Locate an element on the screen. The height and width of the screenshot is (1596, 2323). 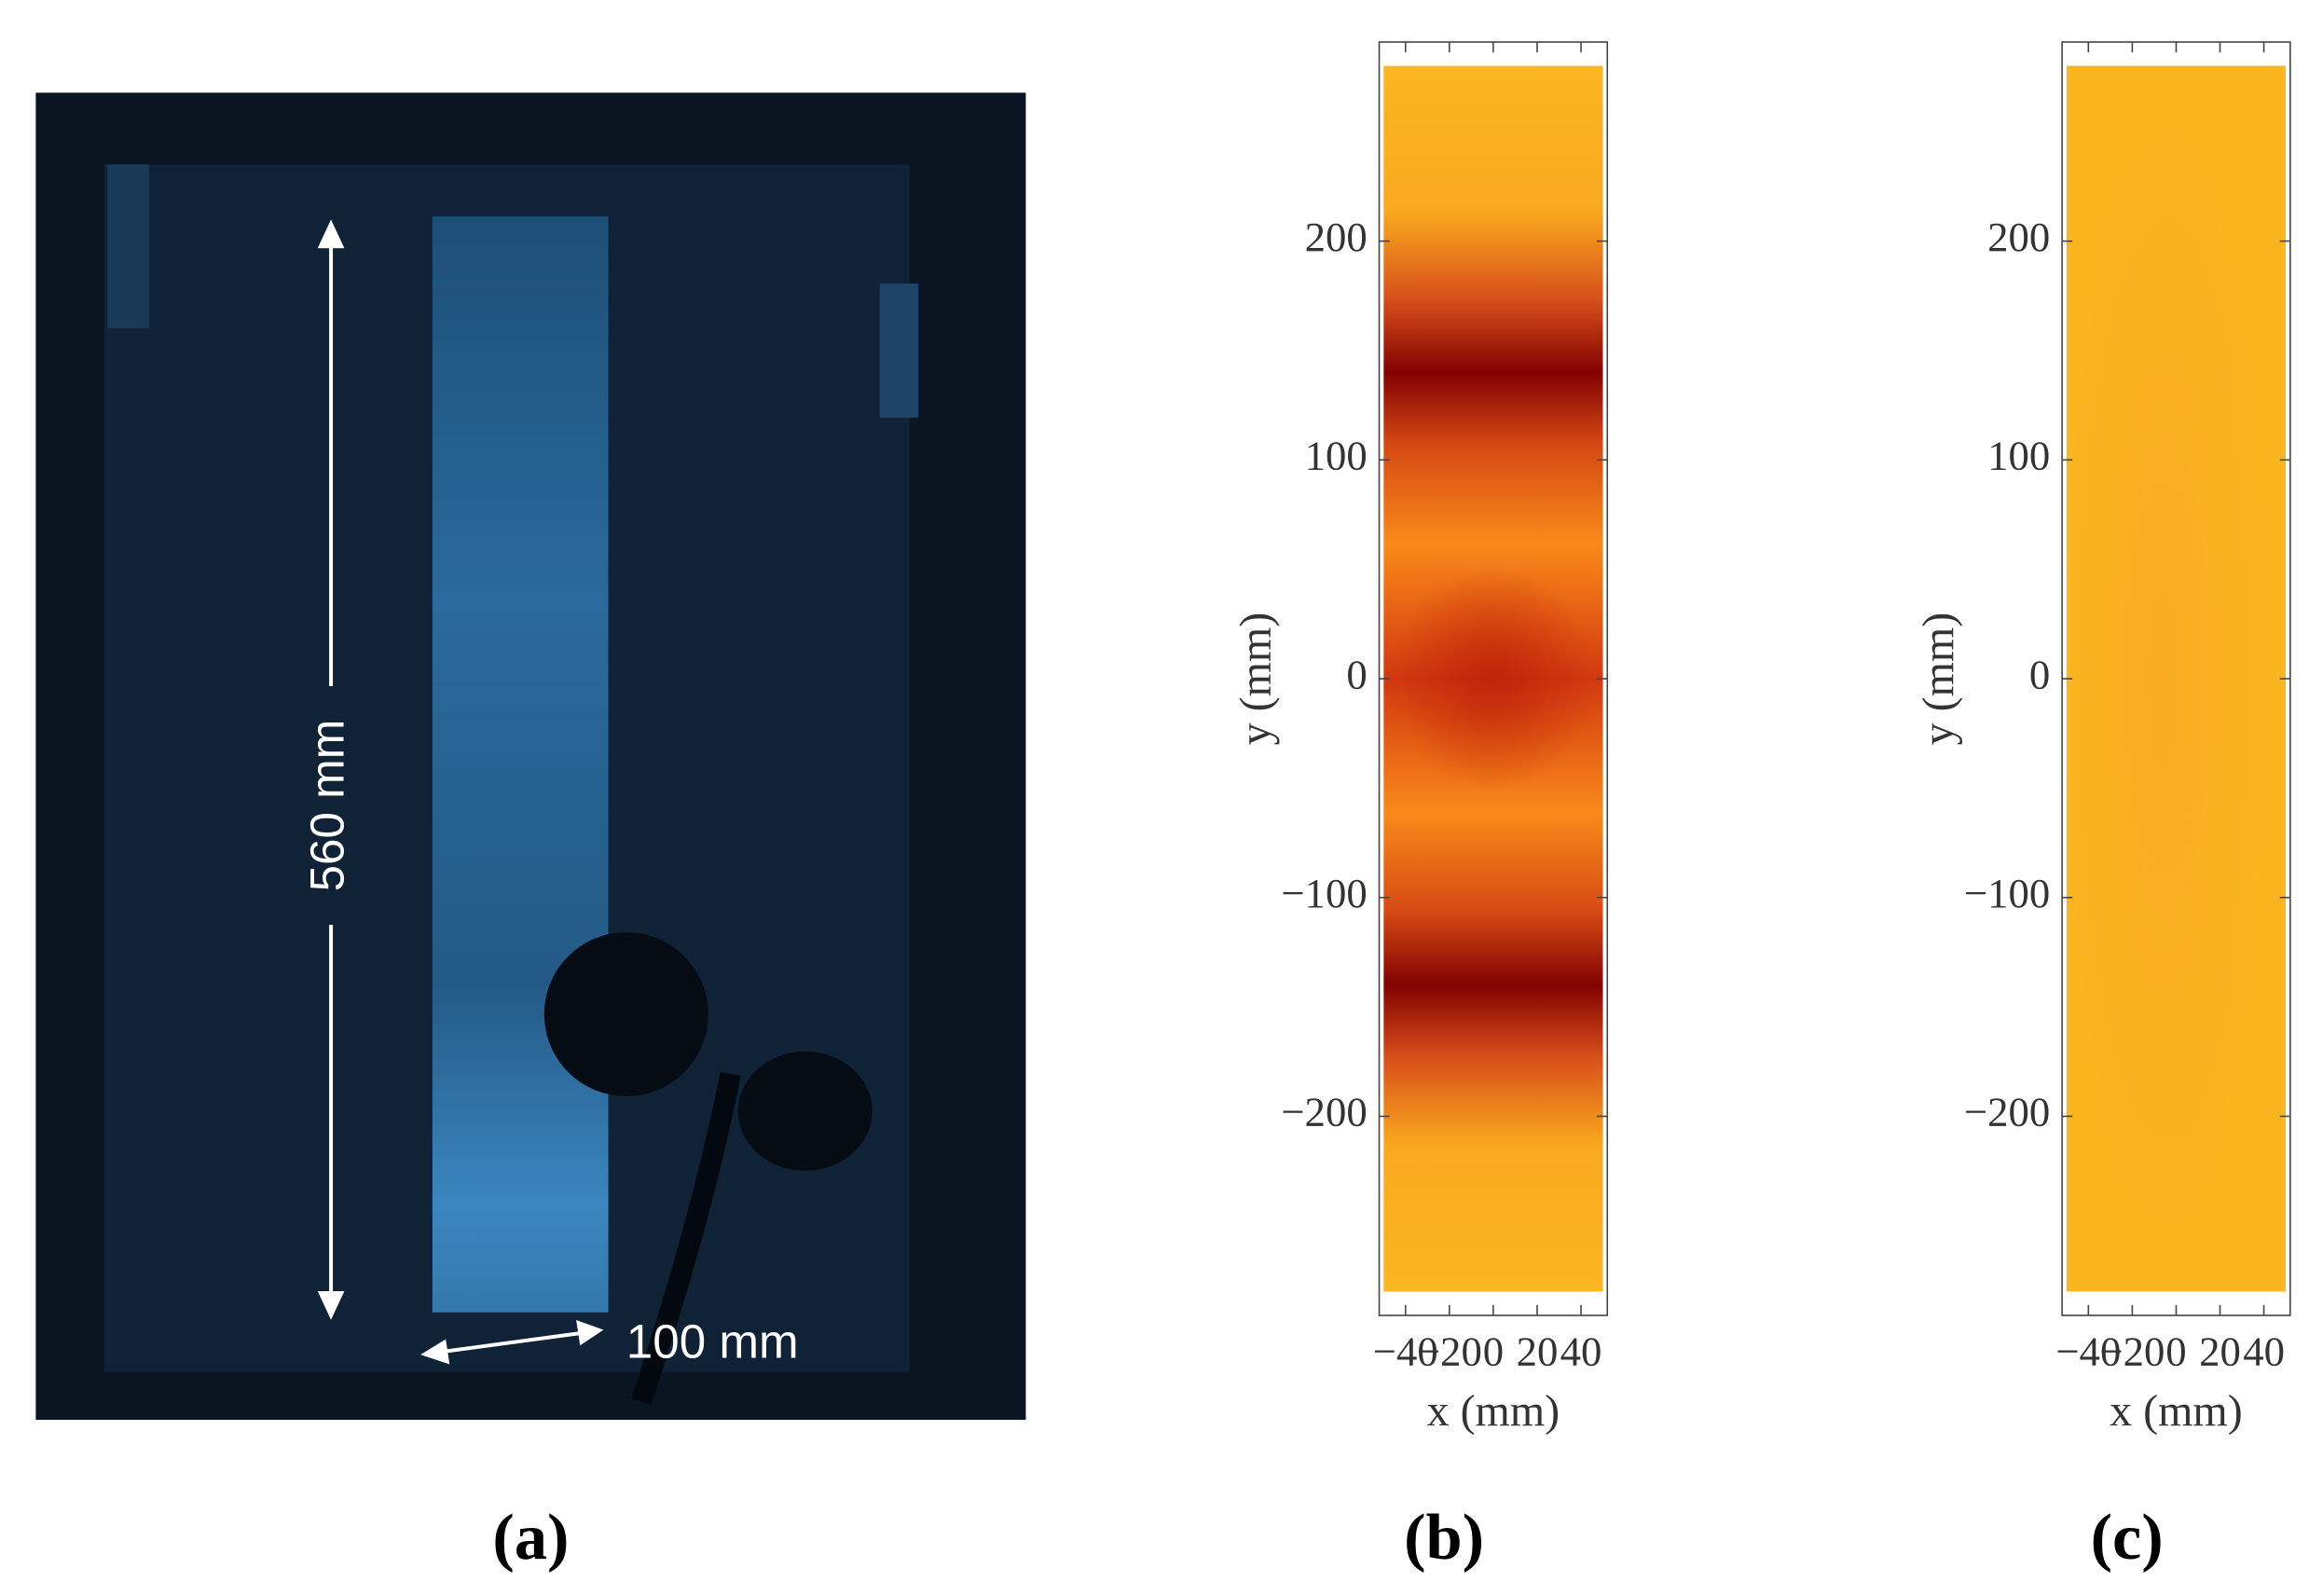
dimension-label: 100 mm is located at coordinates (713, 1342).